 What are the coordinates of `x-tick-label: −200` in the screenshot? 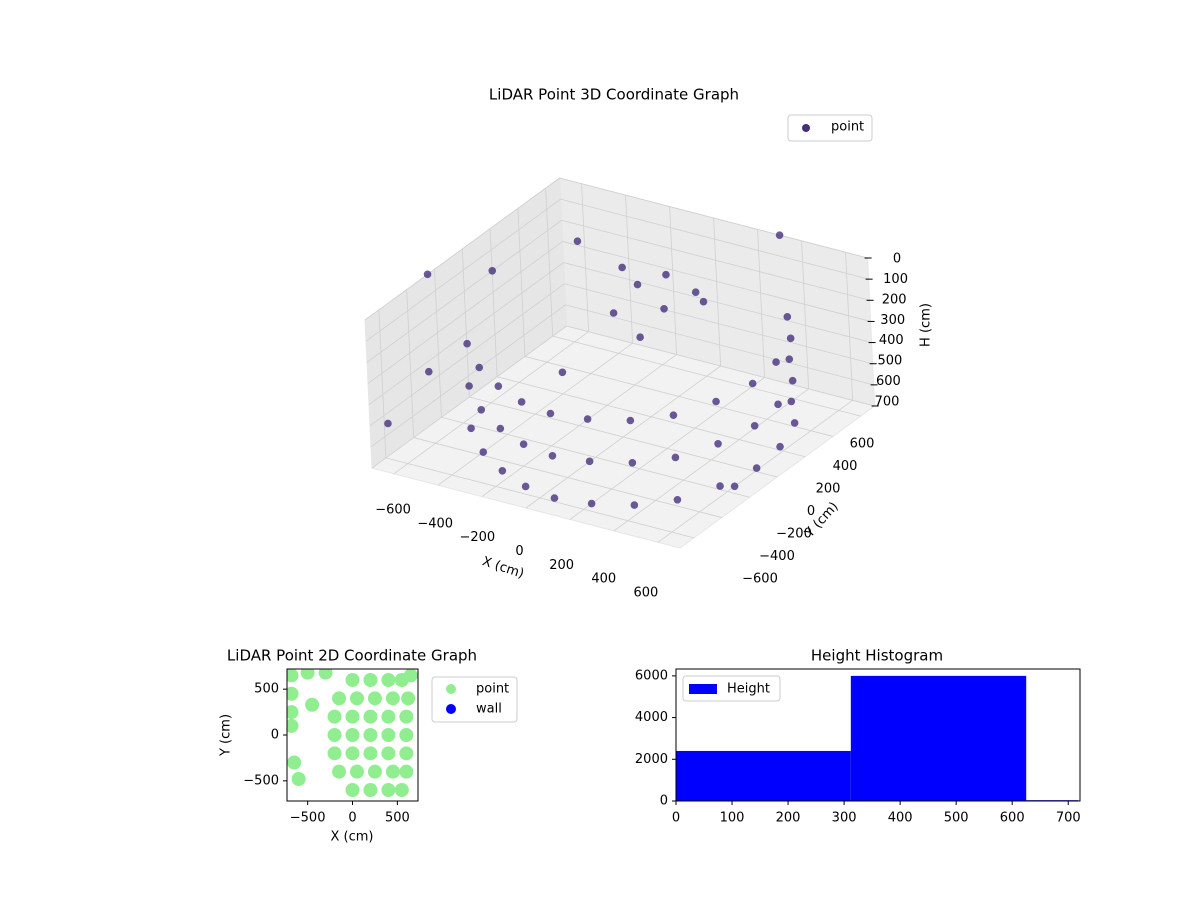 It's located at (477, 537).